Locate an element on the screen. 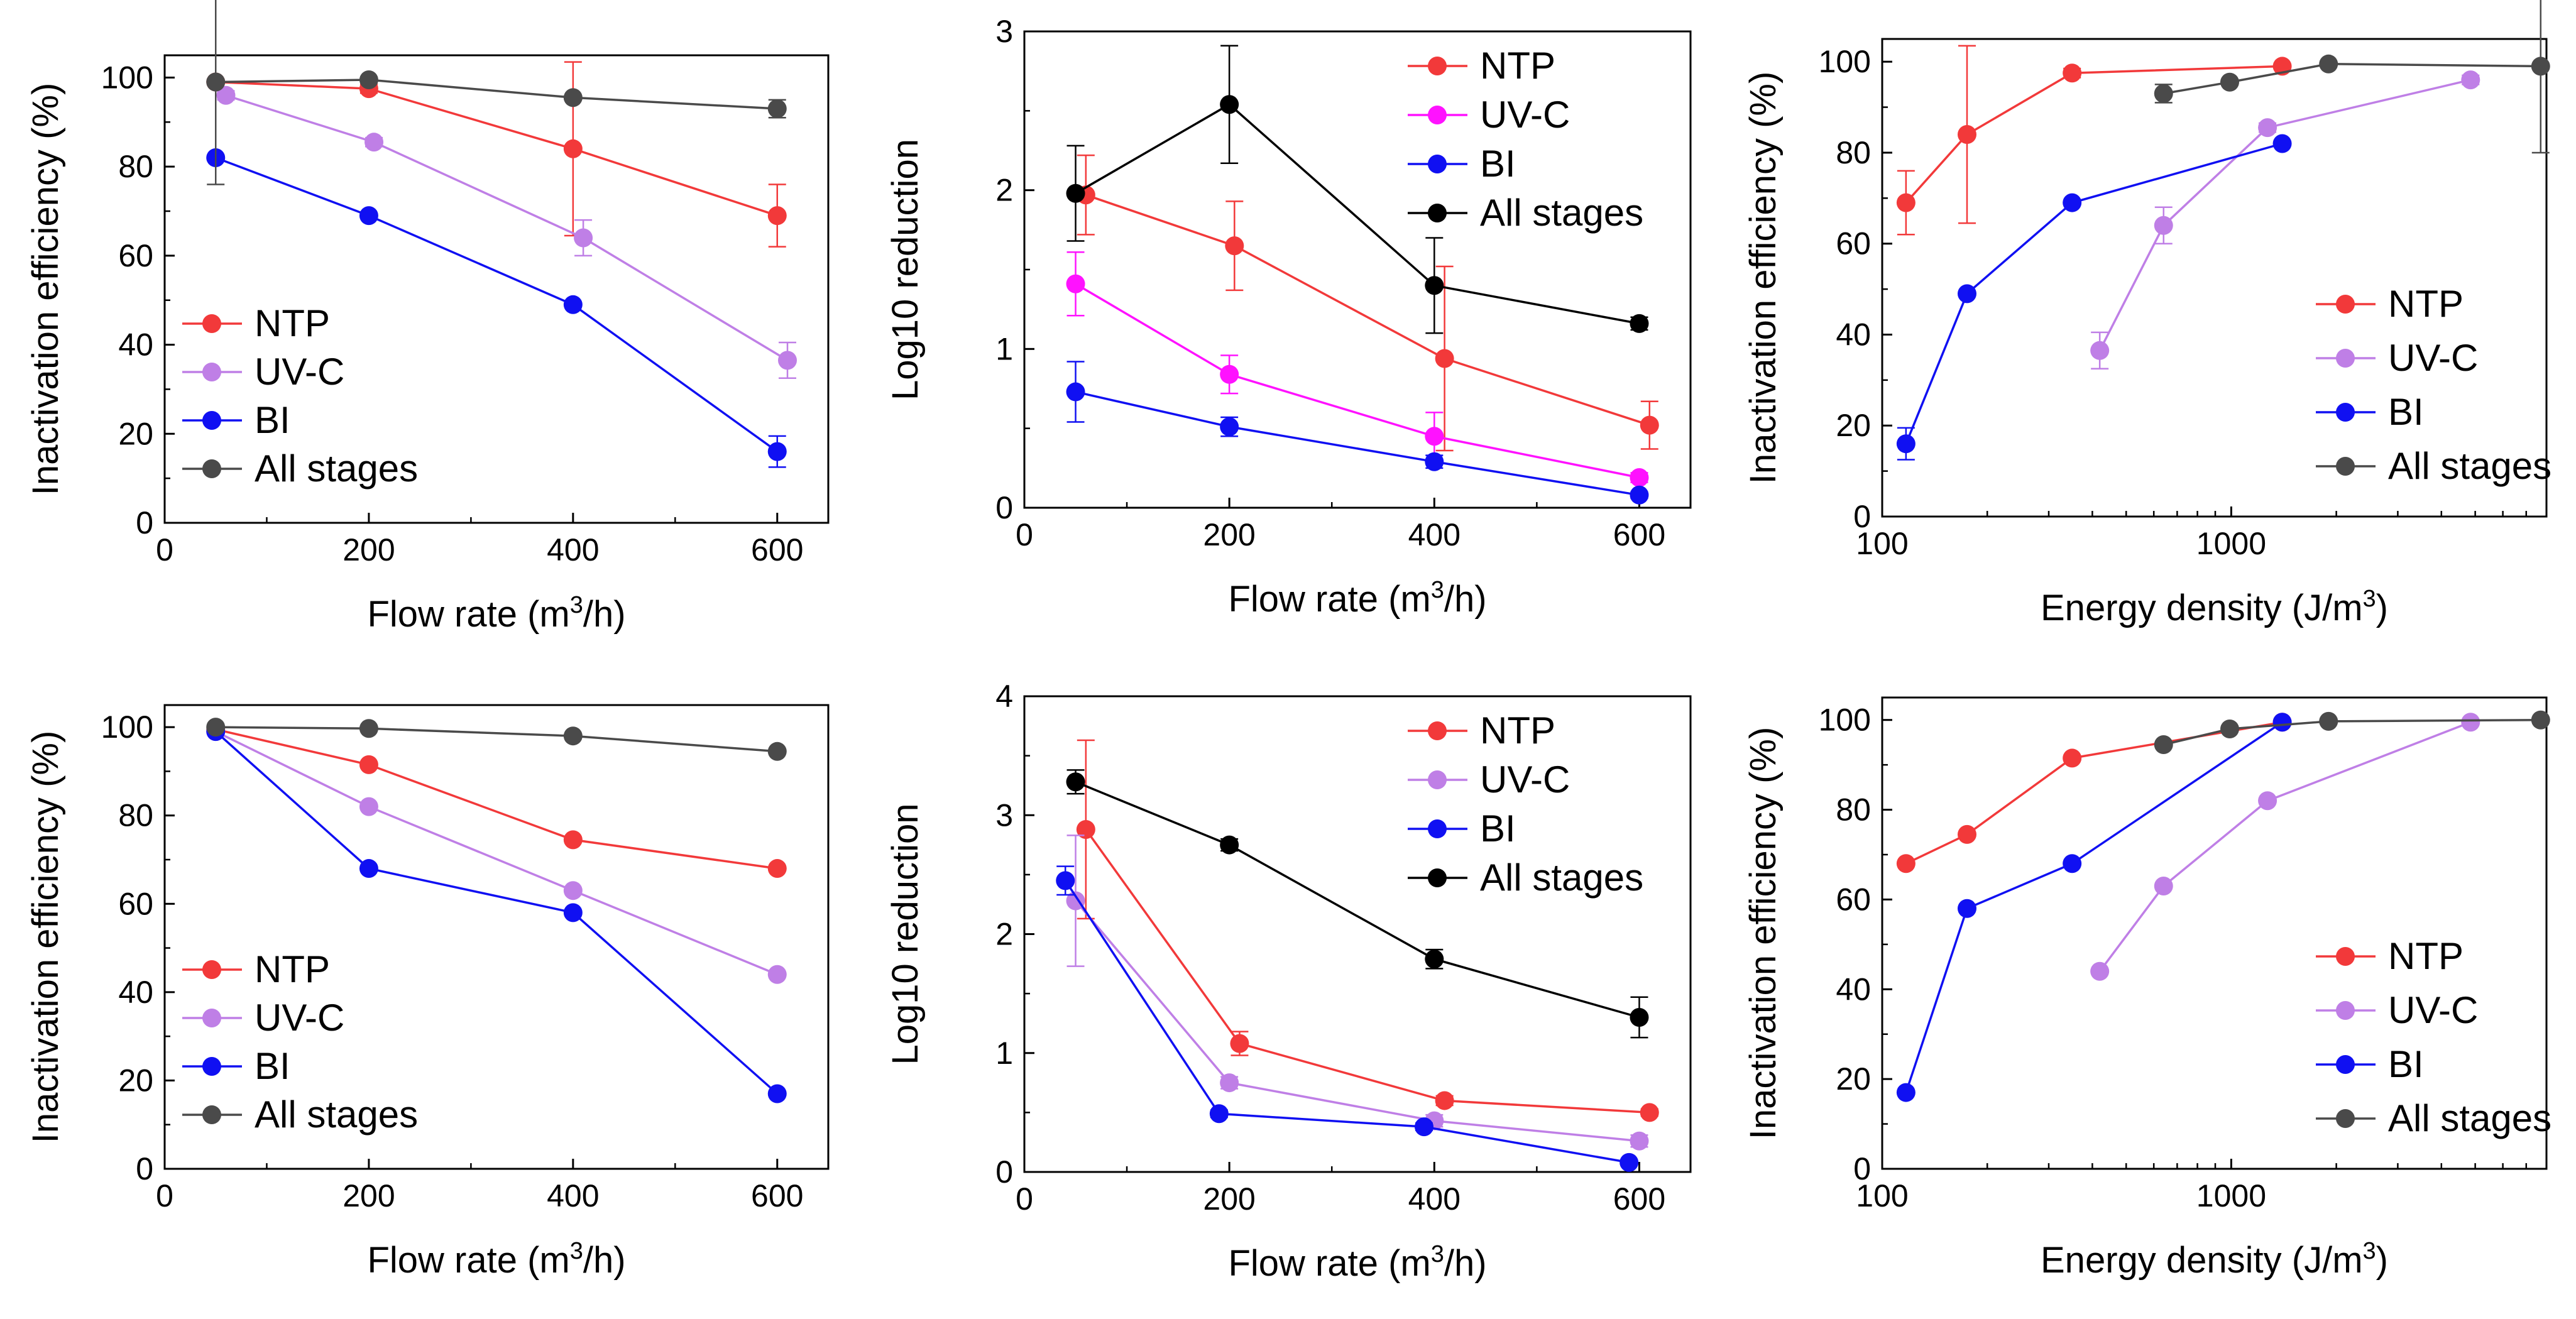 The height and width of the screenshot is (1319, 2576). series-all-stages is located at coordinates (496, 93).